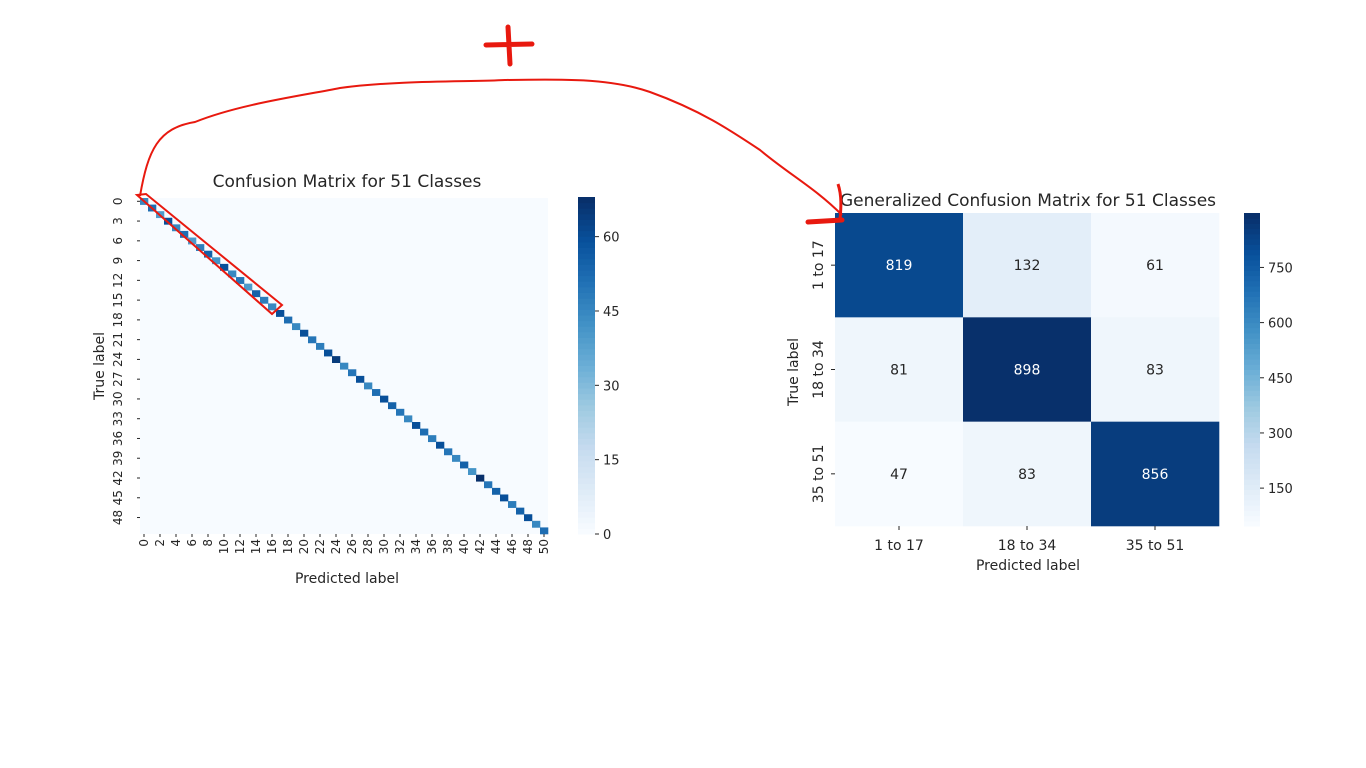 Image resolution: width=1366 pixels, height=768 pixels. Describe the element at coordinates (256, 546) in the screenshot. I see `x-tick-label: 14` at that location.